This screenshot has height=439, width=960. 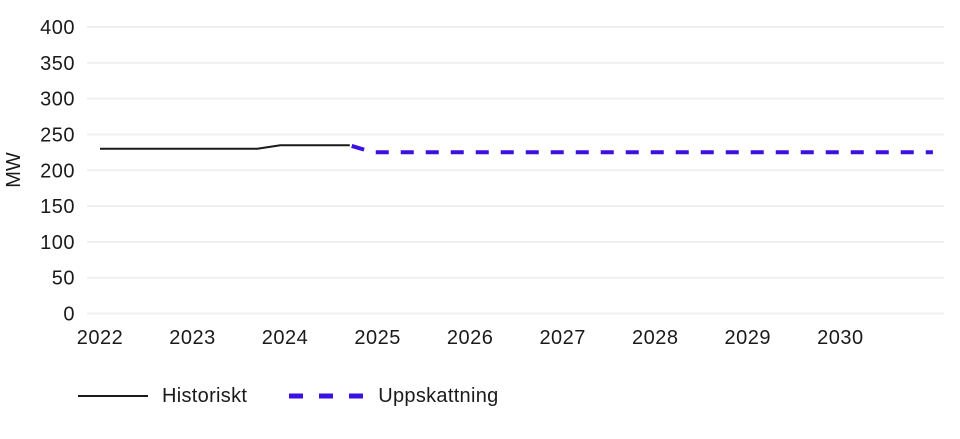 What do you see at coordinates (69, 315) in the screenshot?
I see `y-tick-label: 0` at bounding box center [69, 315].